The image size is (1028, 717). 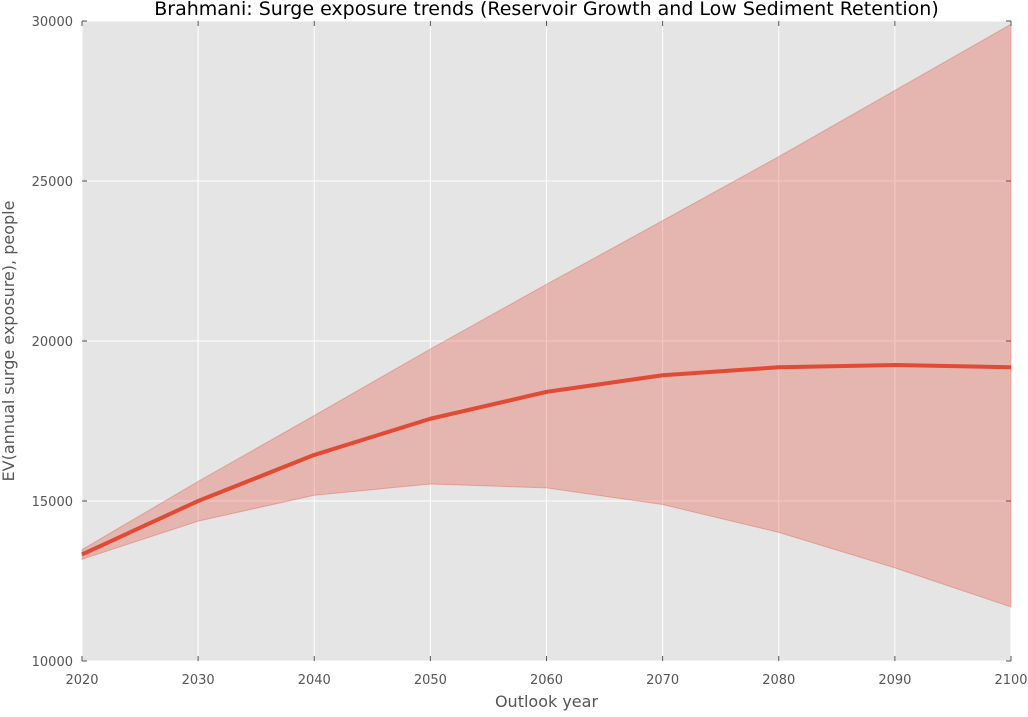 I want to click on x-tick-label: 2100, so click(x=1010, y=680).